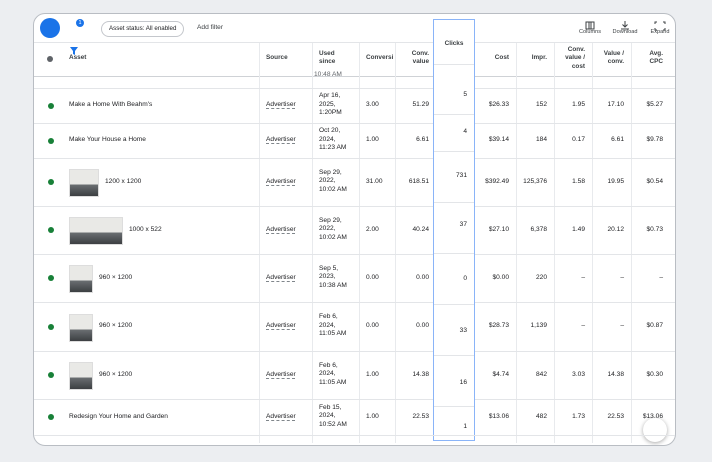  I want to click on toolbar-action: Download, so click(625, 28).